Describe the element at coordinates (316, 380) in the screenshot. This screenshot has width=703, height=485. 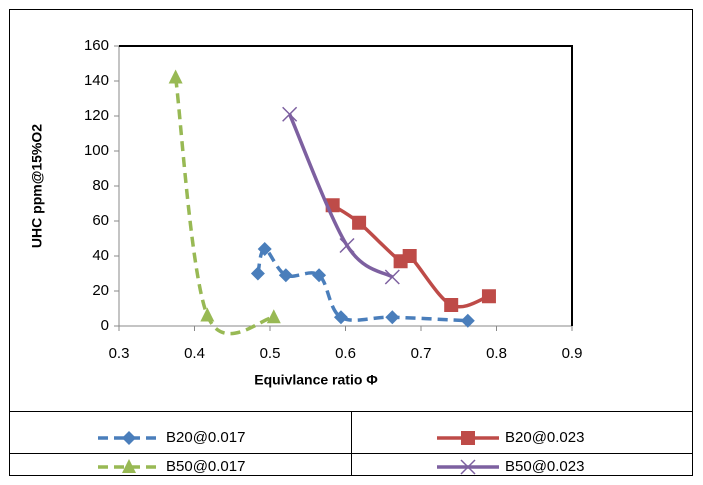
I see `x-axis-title: Equivlance ratio Φ` at that location.